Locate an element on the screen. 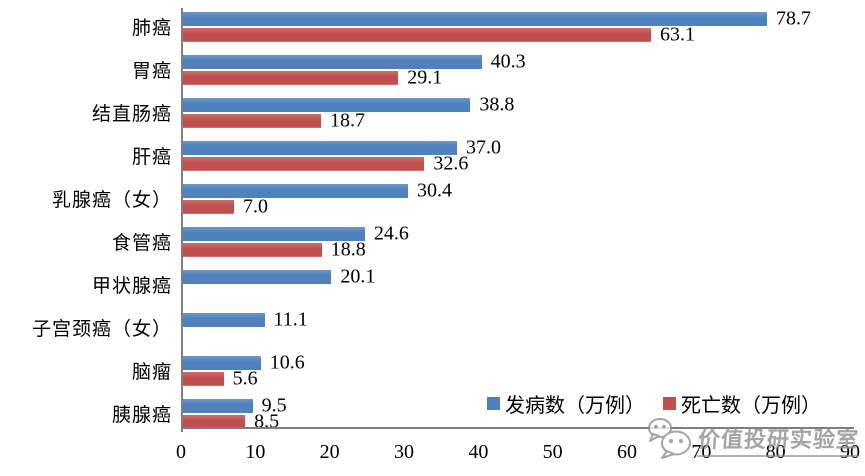 Image resolution: width=865 pixels, height=476 pixels. category-label: 肺癌 is located at coordinates (151, 28).